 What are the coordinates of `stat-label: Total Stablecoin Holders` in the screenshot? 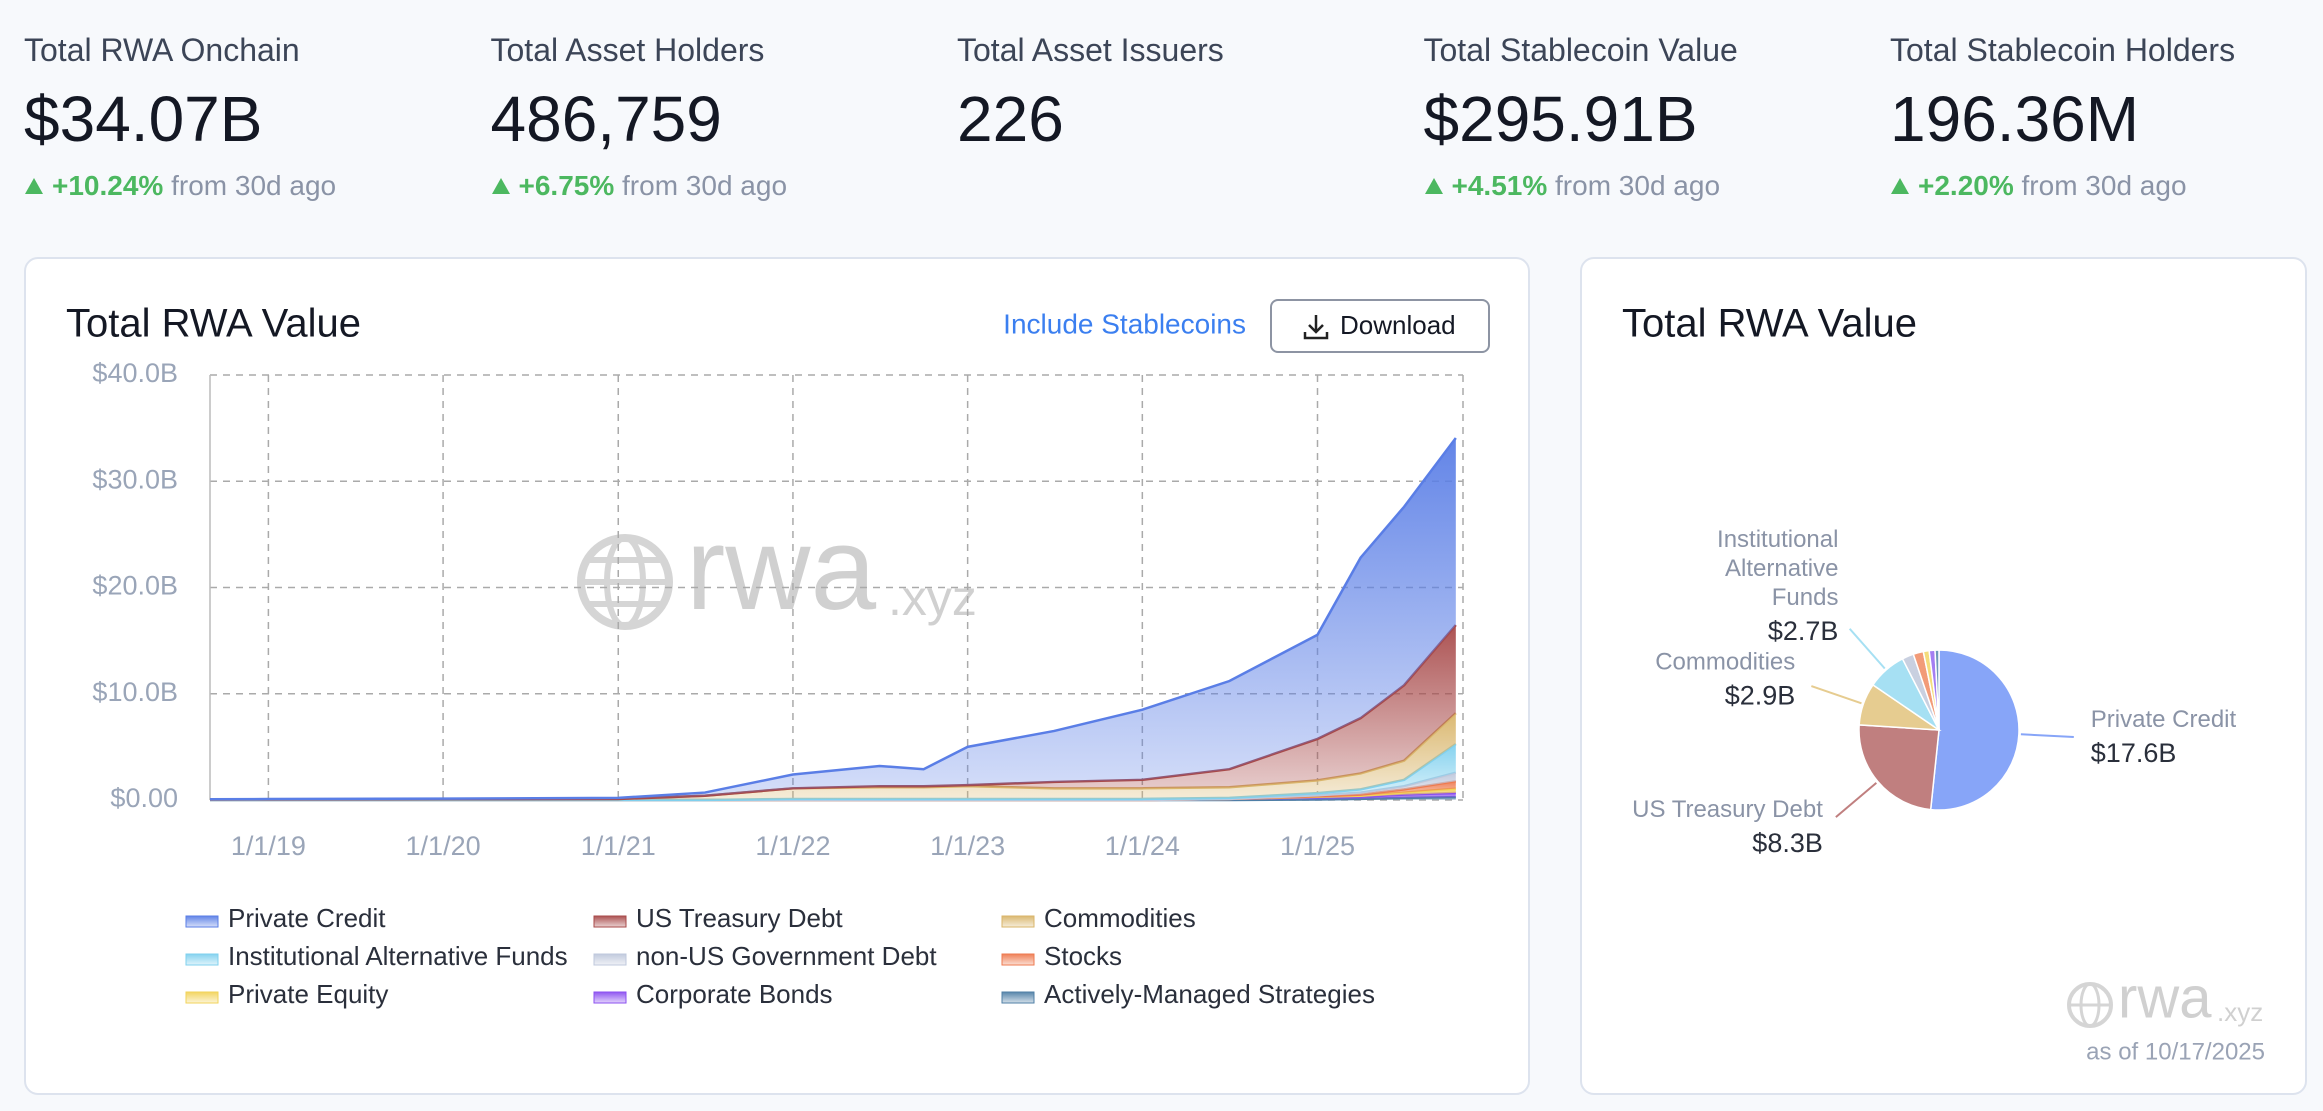 It's located at (2063, 50).